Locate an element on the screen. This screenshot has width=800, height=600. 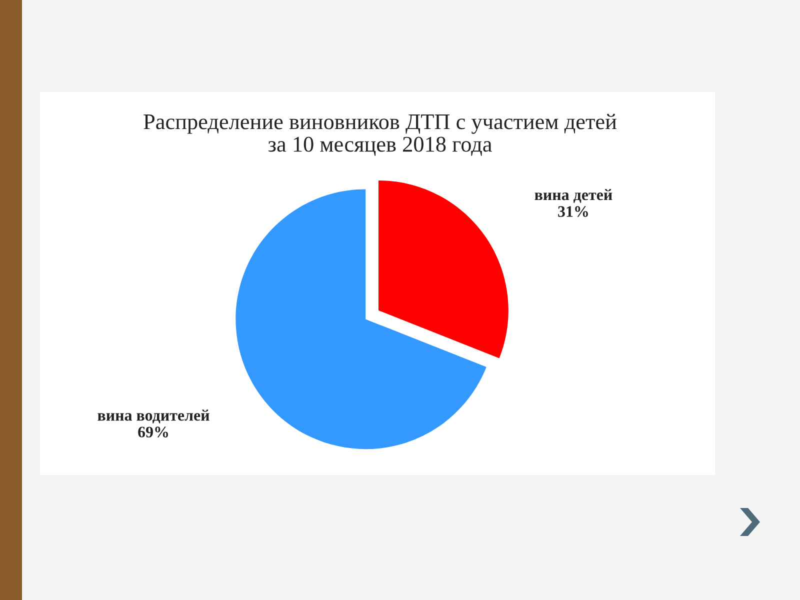
data-label: 31% is located at coordinates (573, 211).